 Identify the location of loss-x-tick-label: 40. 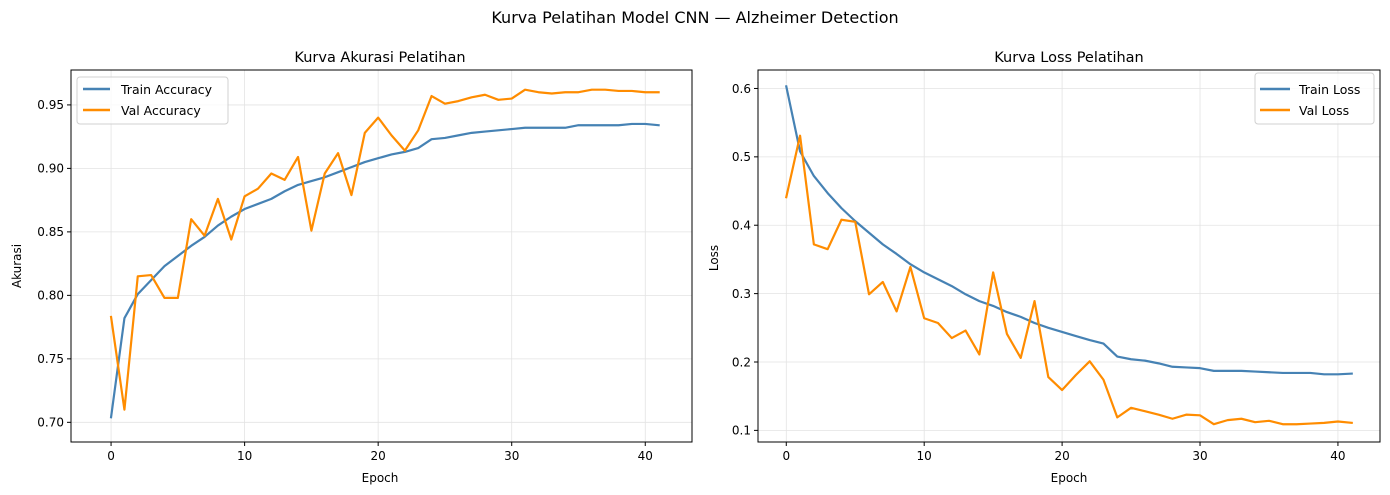
(1337, 456).